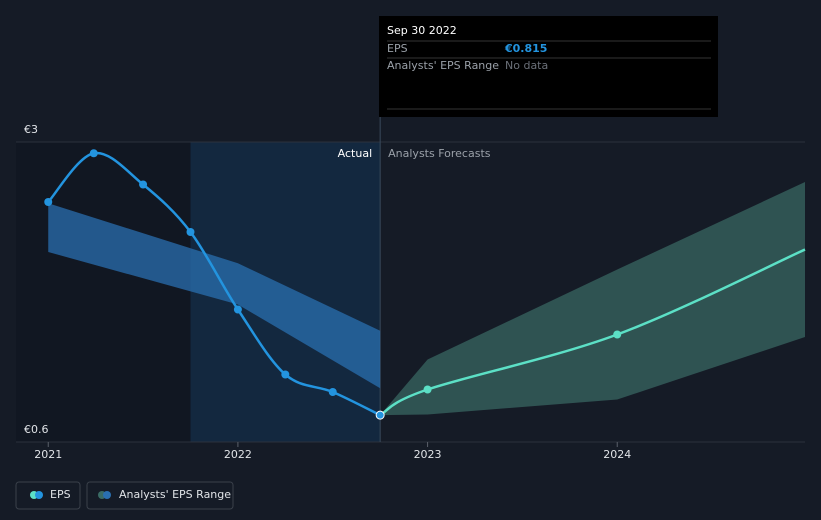  Describe the element at coordinates (60, 494) in the screenshot. I see `legend-label: EPS` at that location.